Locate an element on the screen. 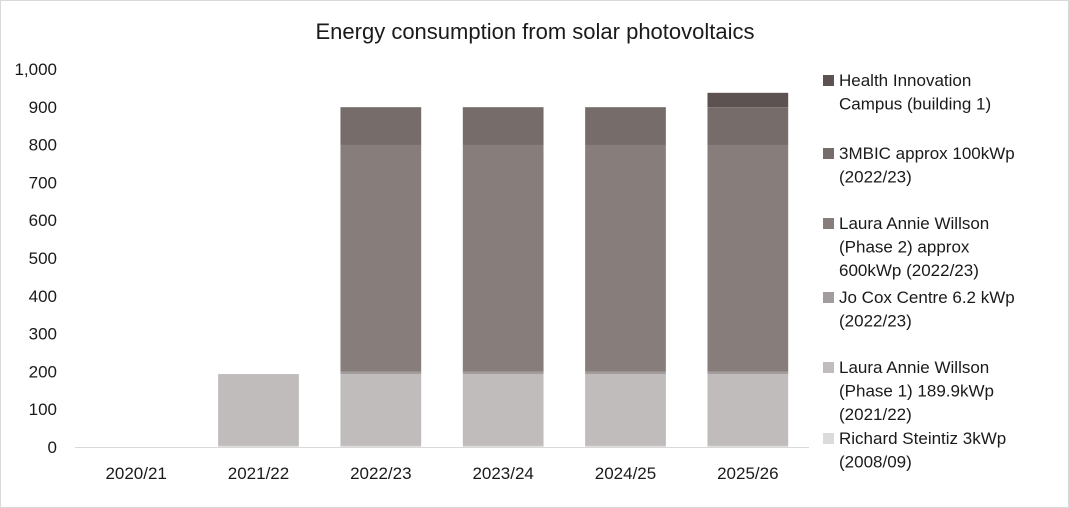 This screenshot has width=1069, height=508. y-tick-label: 1,000 is located at coordinates (35, 69).